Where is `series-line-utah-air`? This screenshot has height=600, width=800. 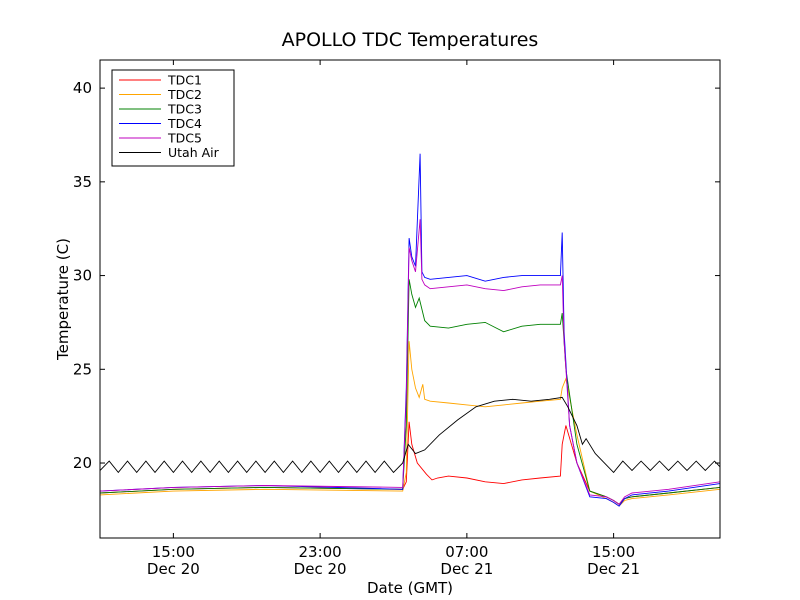 series-line-utah-air is located at coordinates (410, 435).